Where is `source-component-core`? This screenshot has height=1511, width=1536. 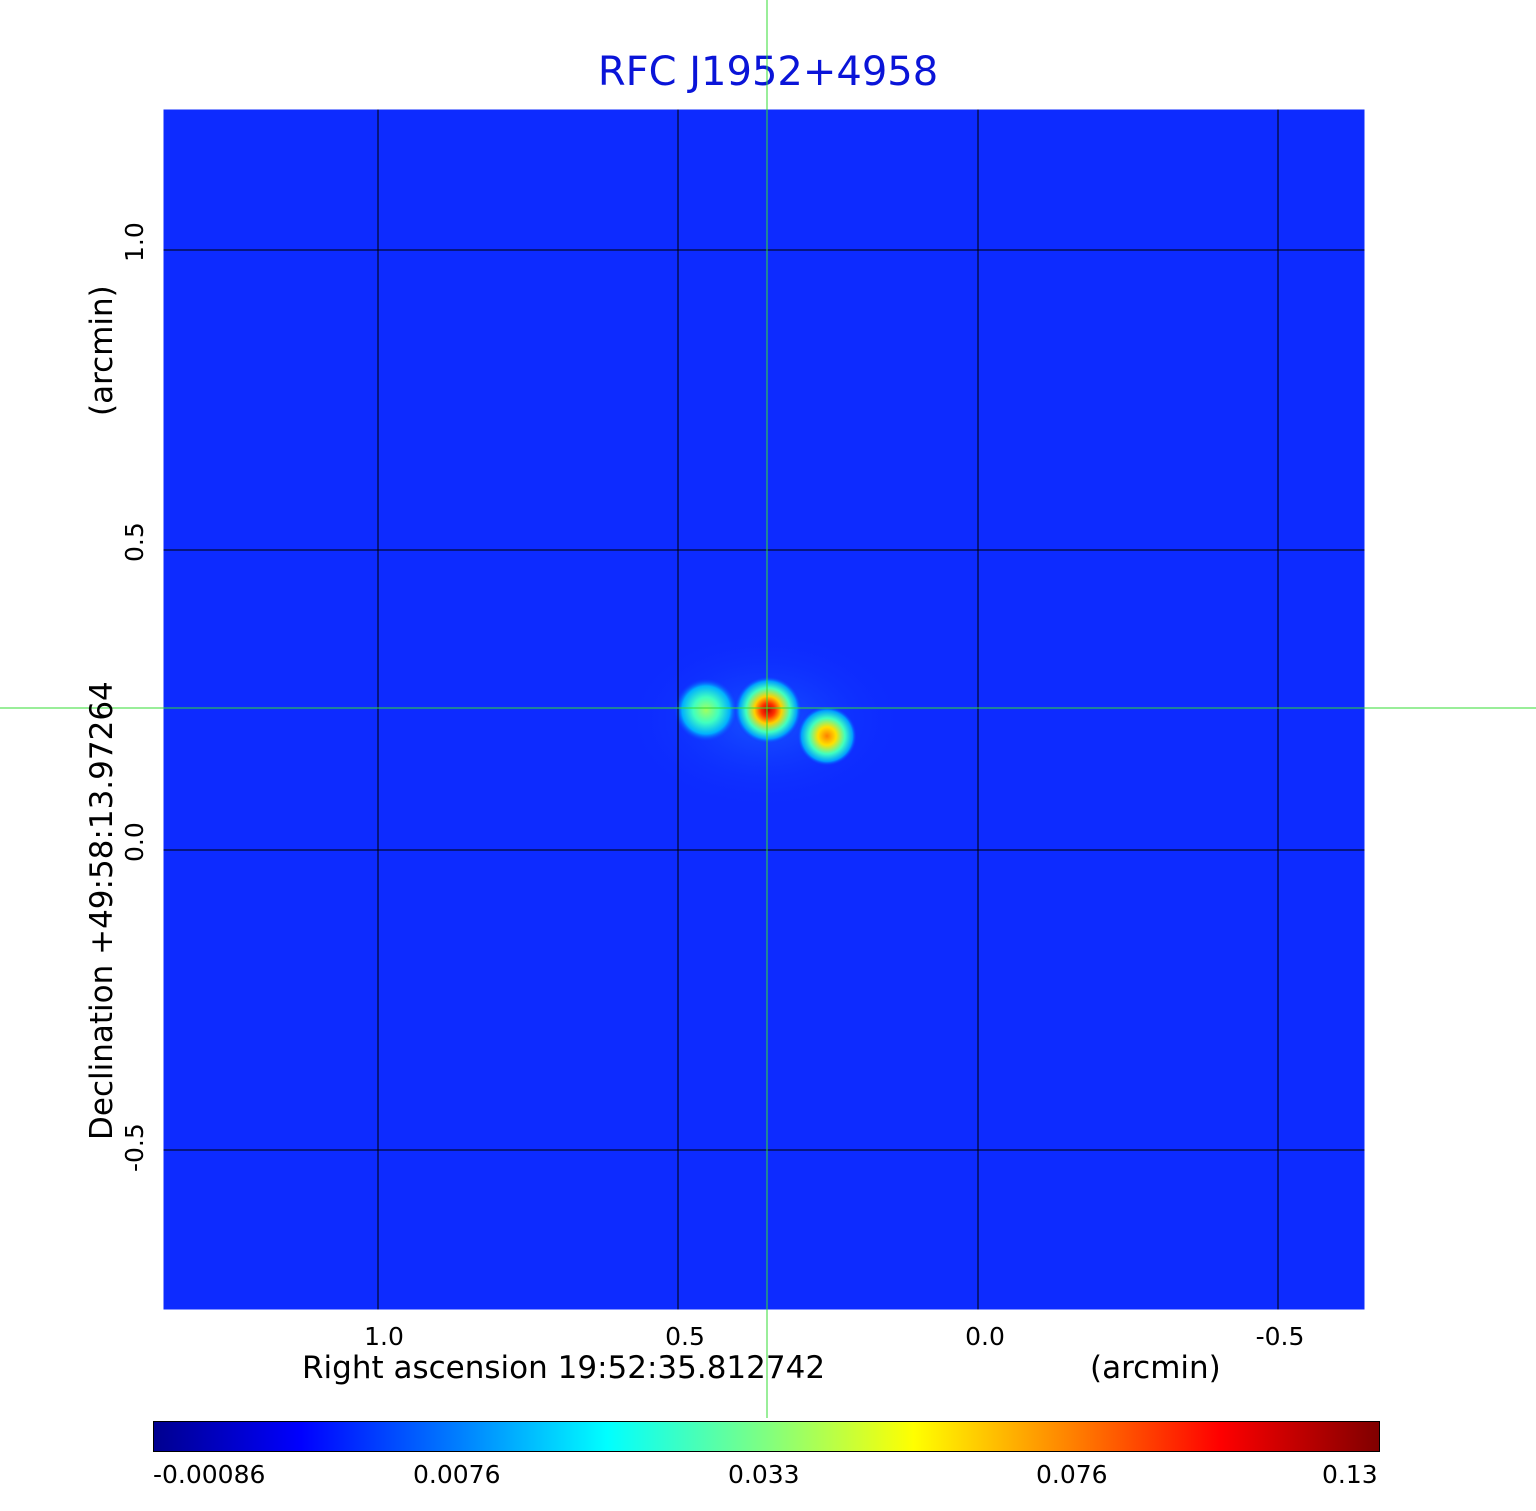
source-component-core is located at coordinates (768, 710).